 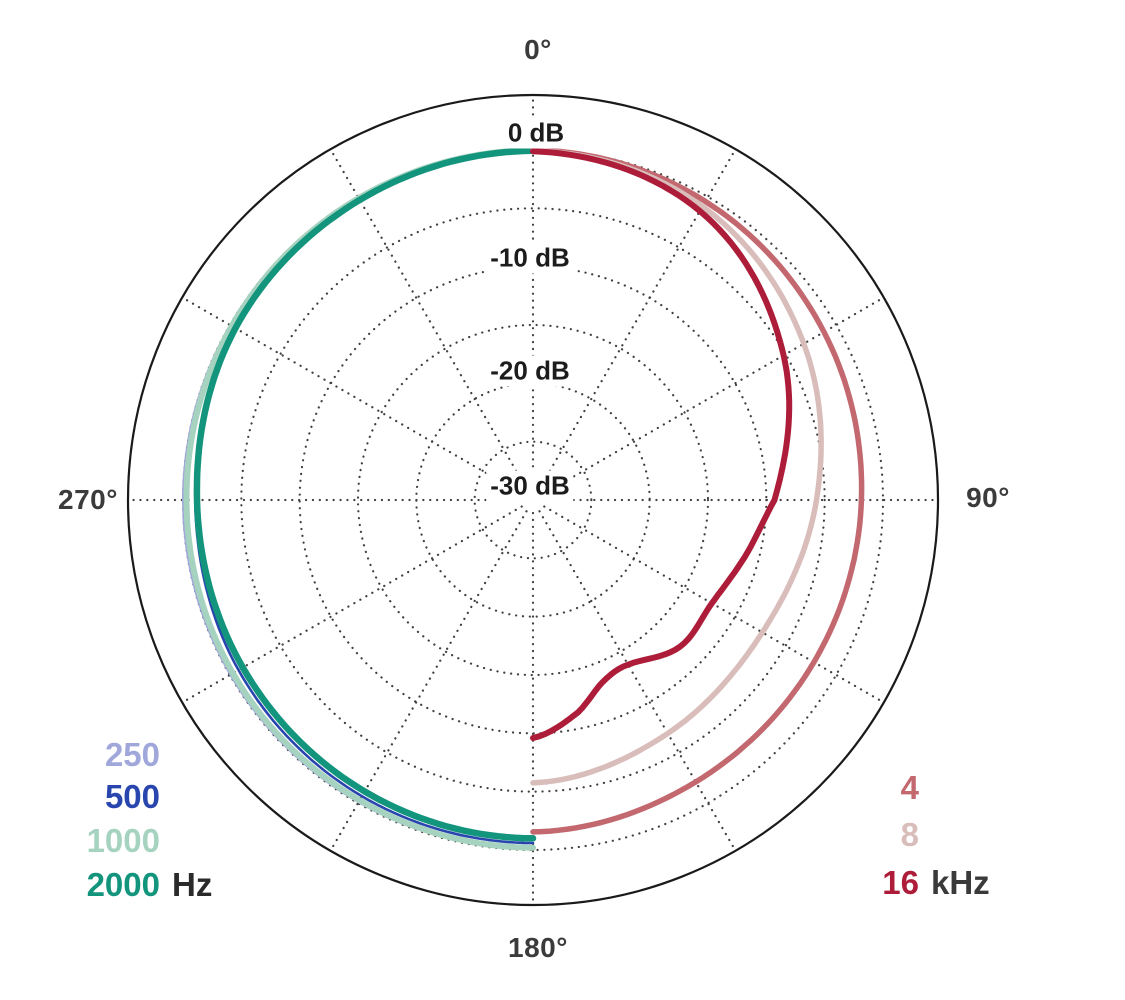 What do you see at coordinates (538, 947) in the screenshot?
I see `angle-label-180: 180°` at bounding box center [538, 947].